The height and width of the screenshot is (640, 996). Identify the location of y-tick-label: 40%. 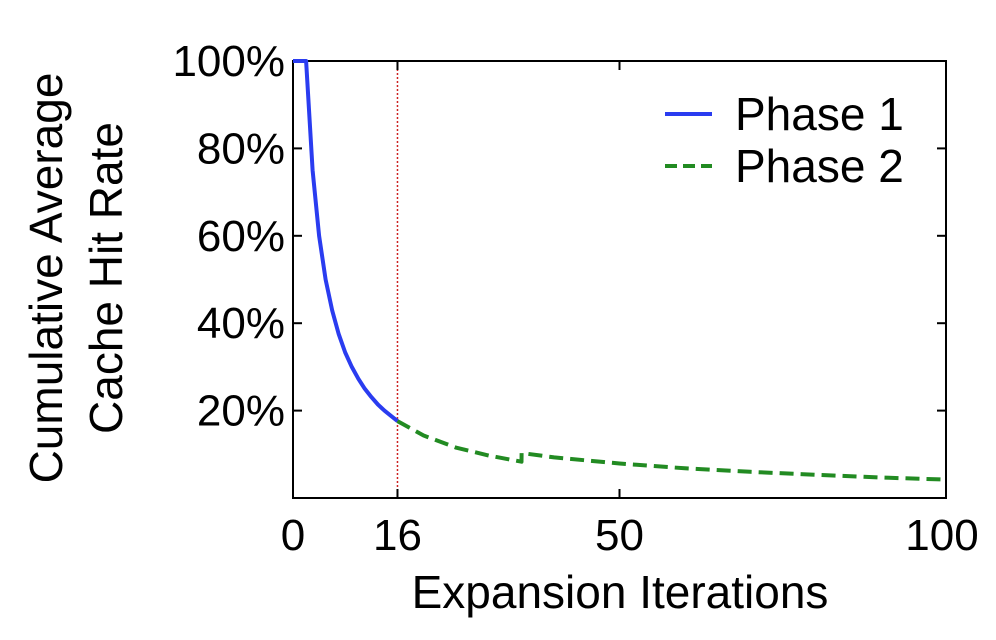
(241, 323).